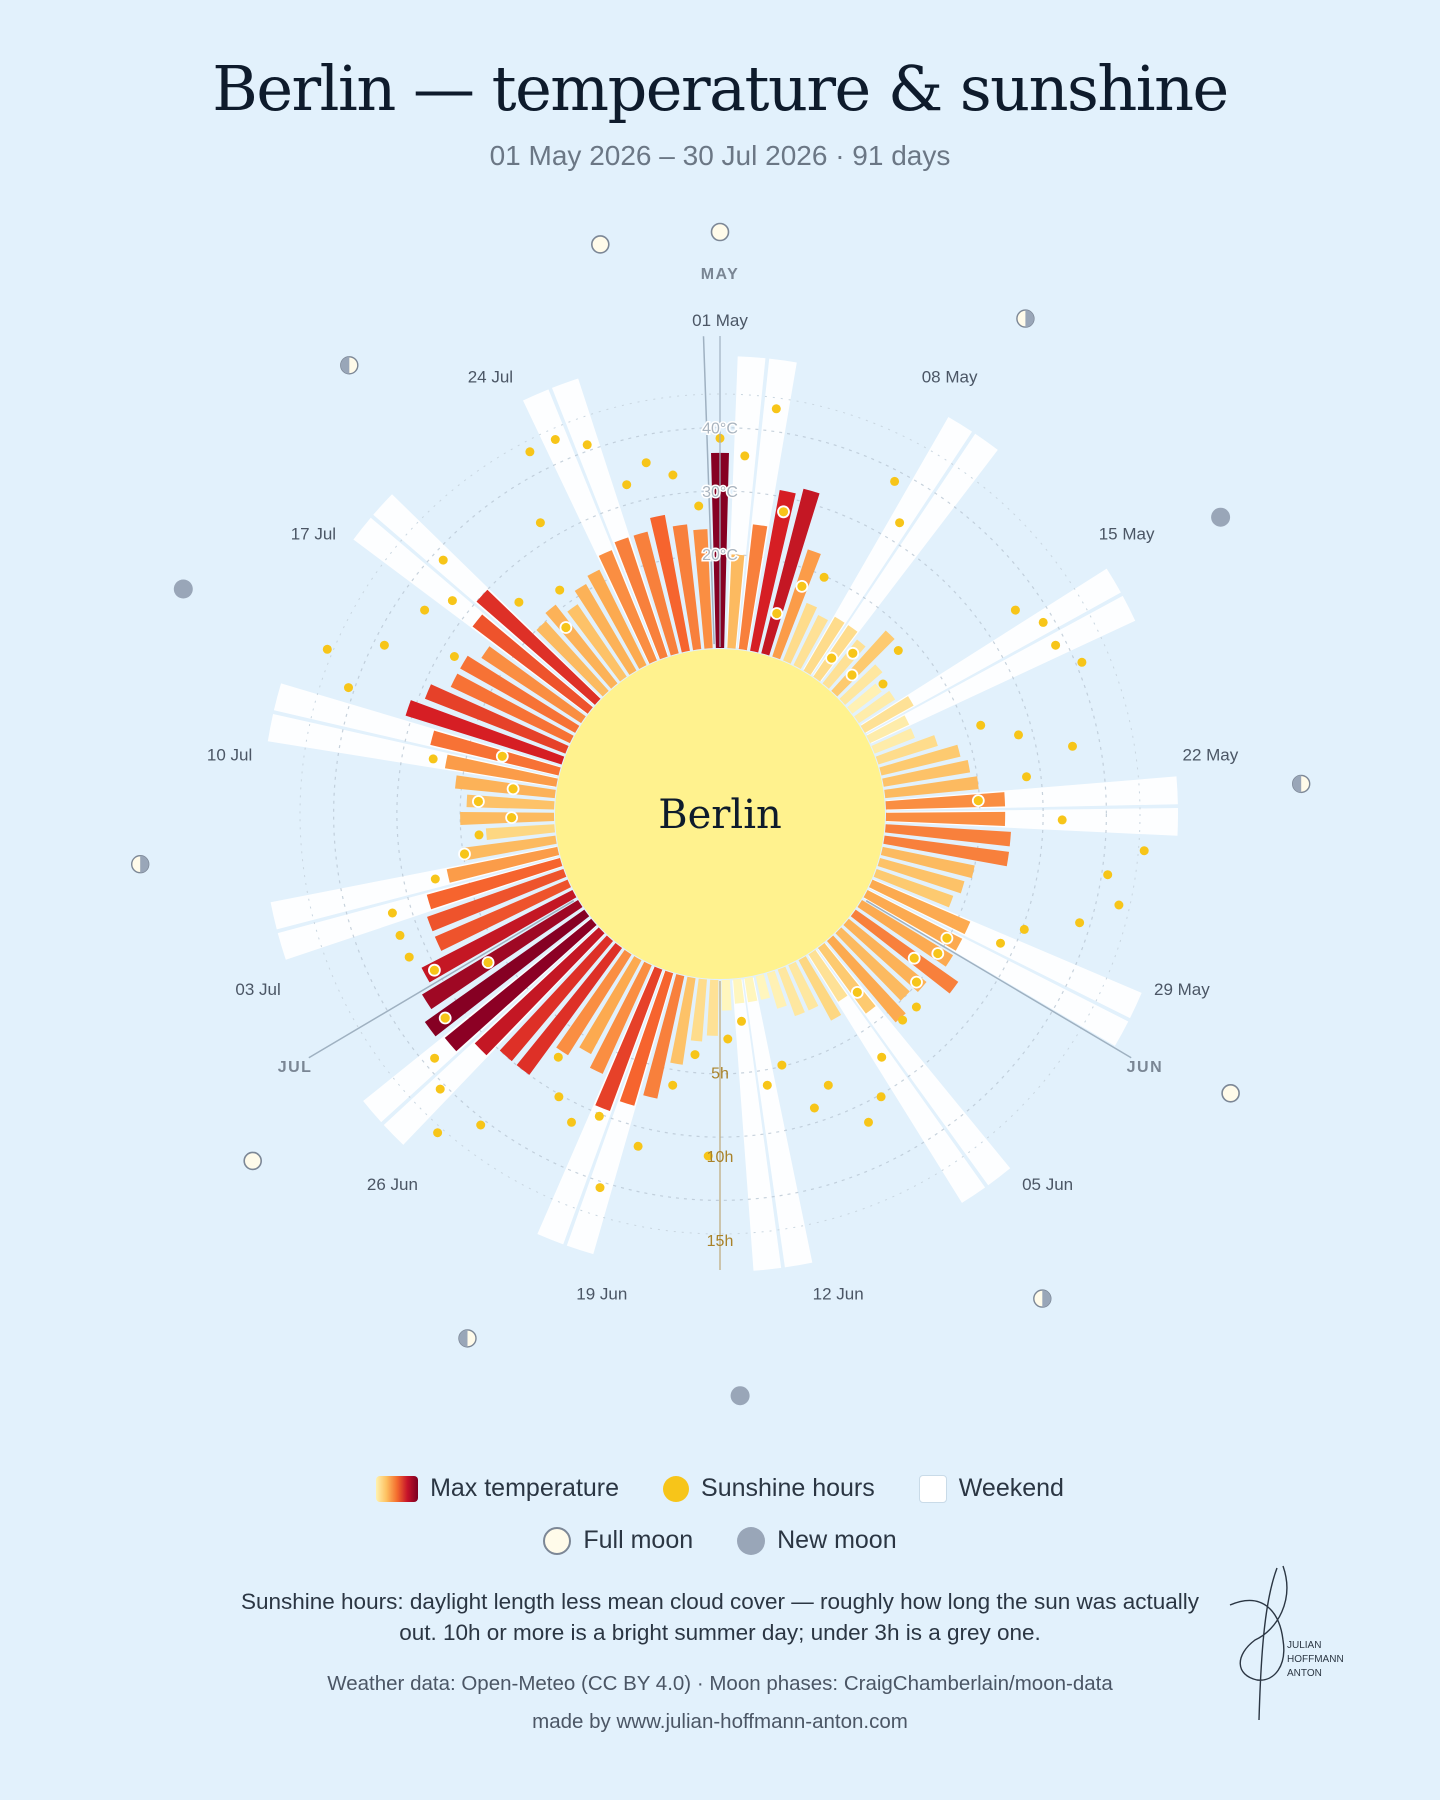  I want to click on month-label: JUN, so click(1145, 1067).